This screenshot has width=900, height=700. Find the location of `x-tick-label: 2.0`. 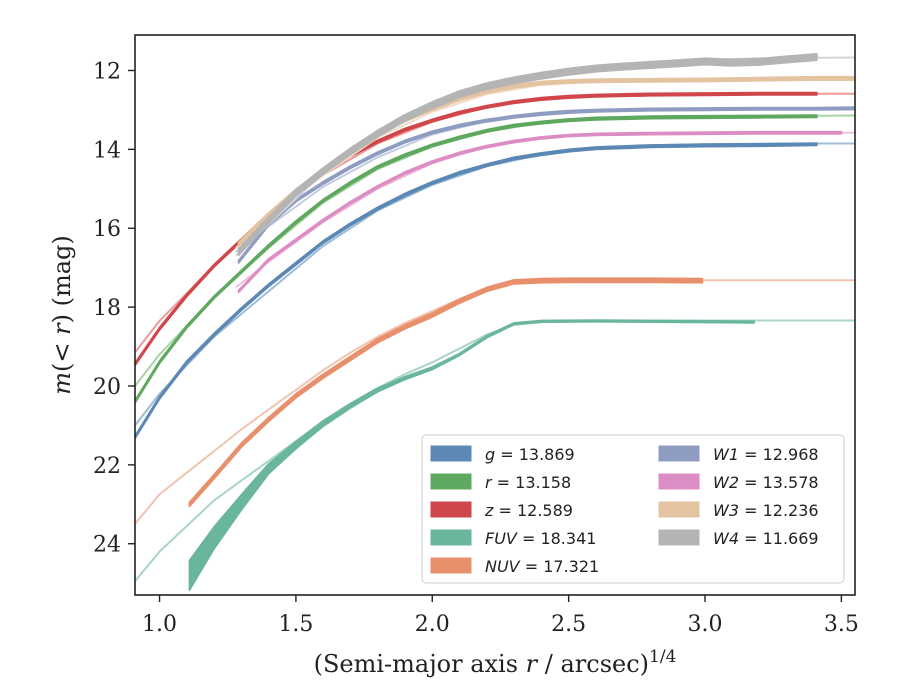

x-tick-label: 2.0 is located at coordinates (432, 624).